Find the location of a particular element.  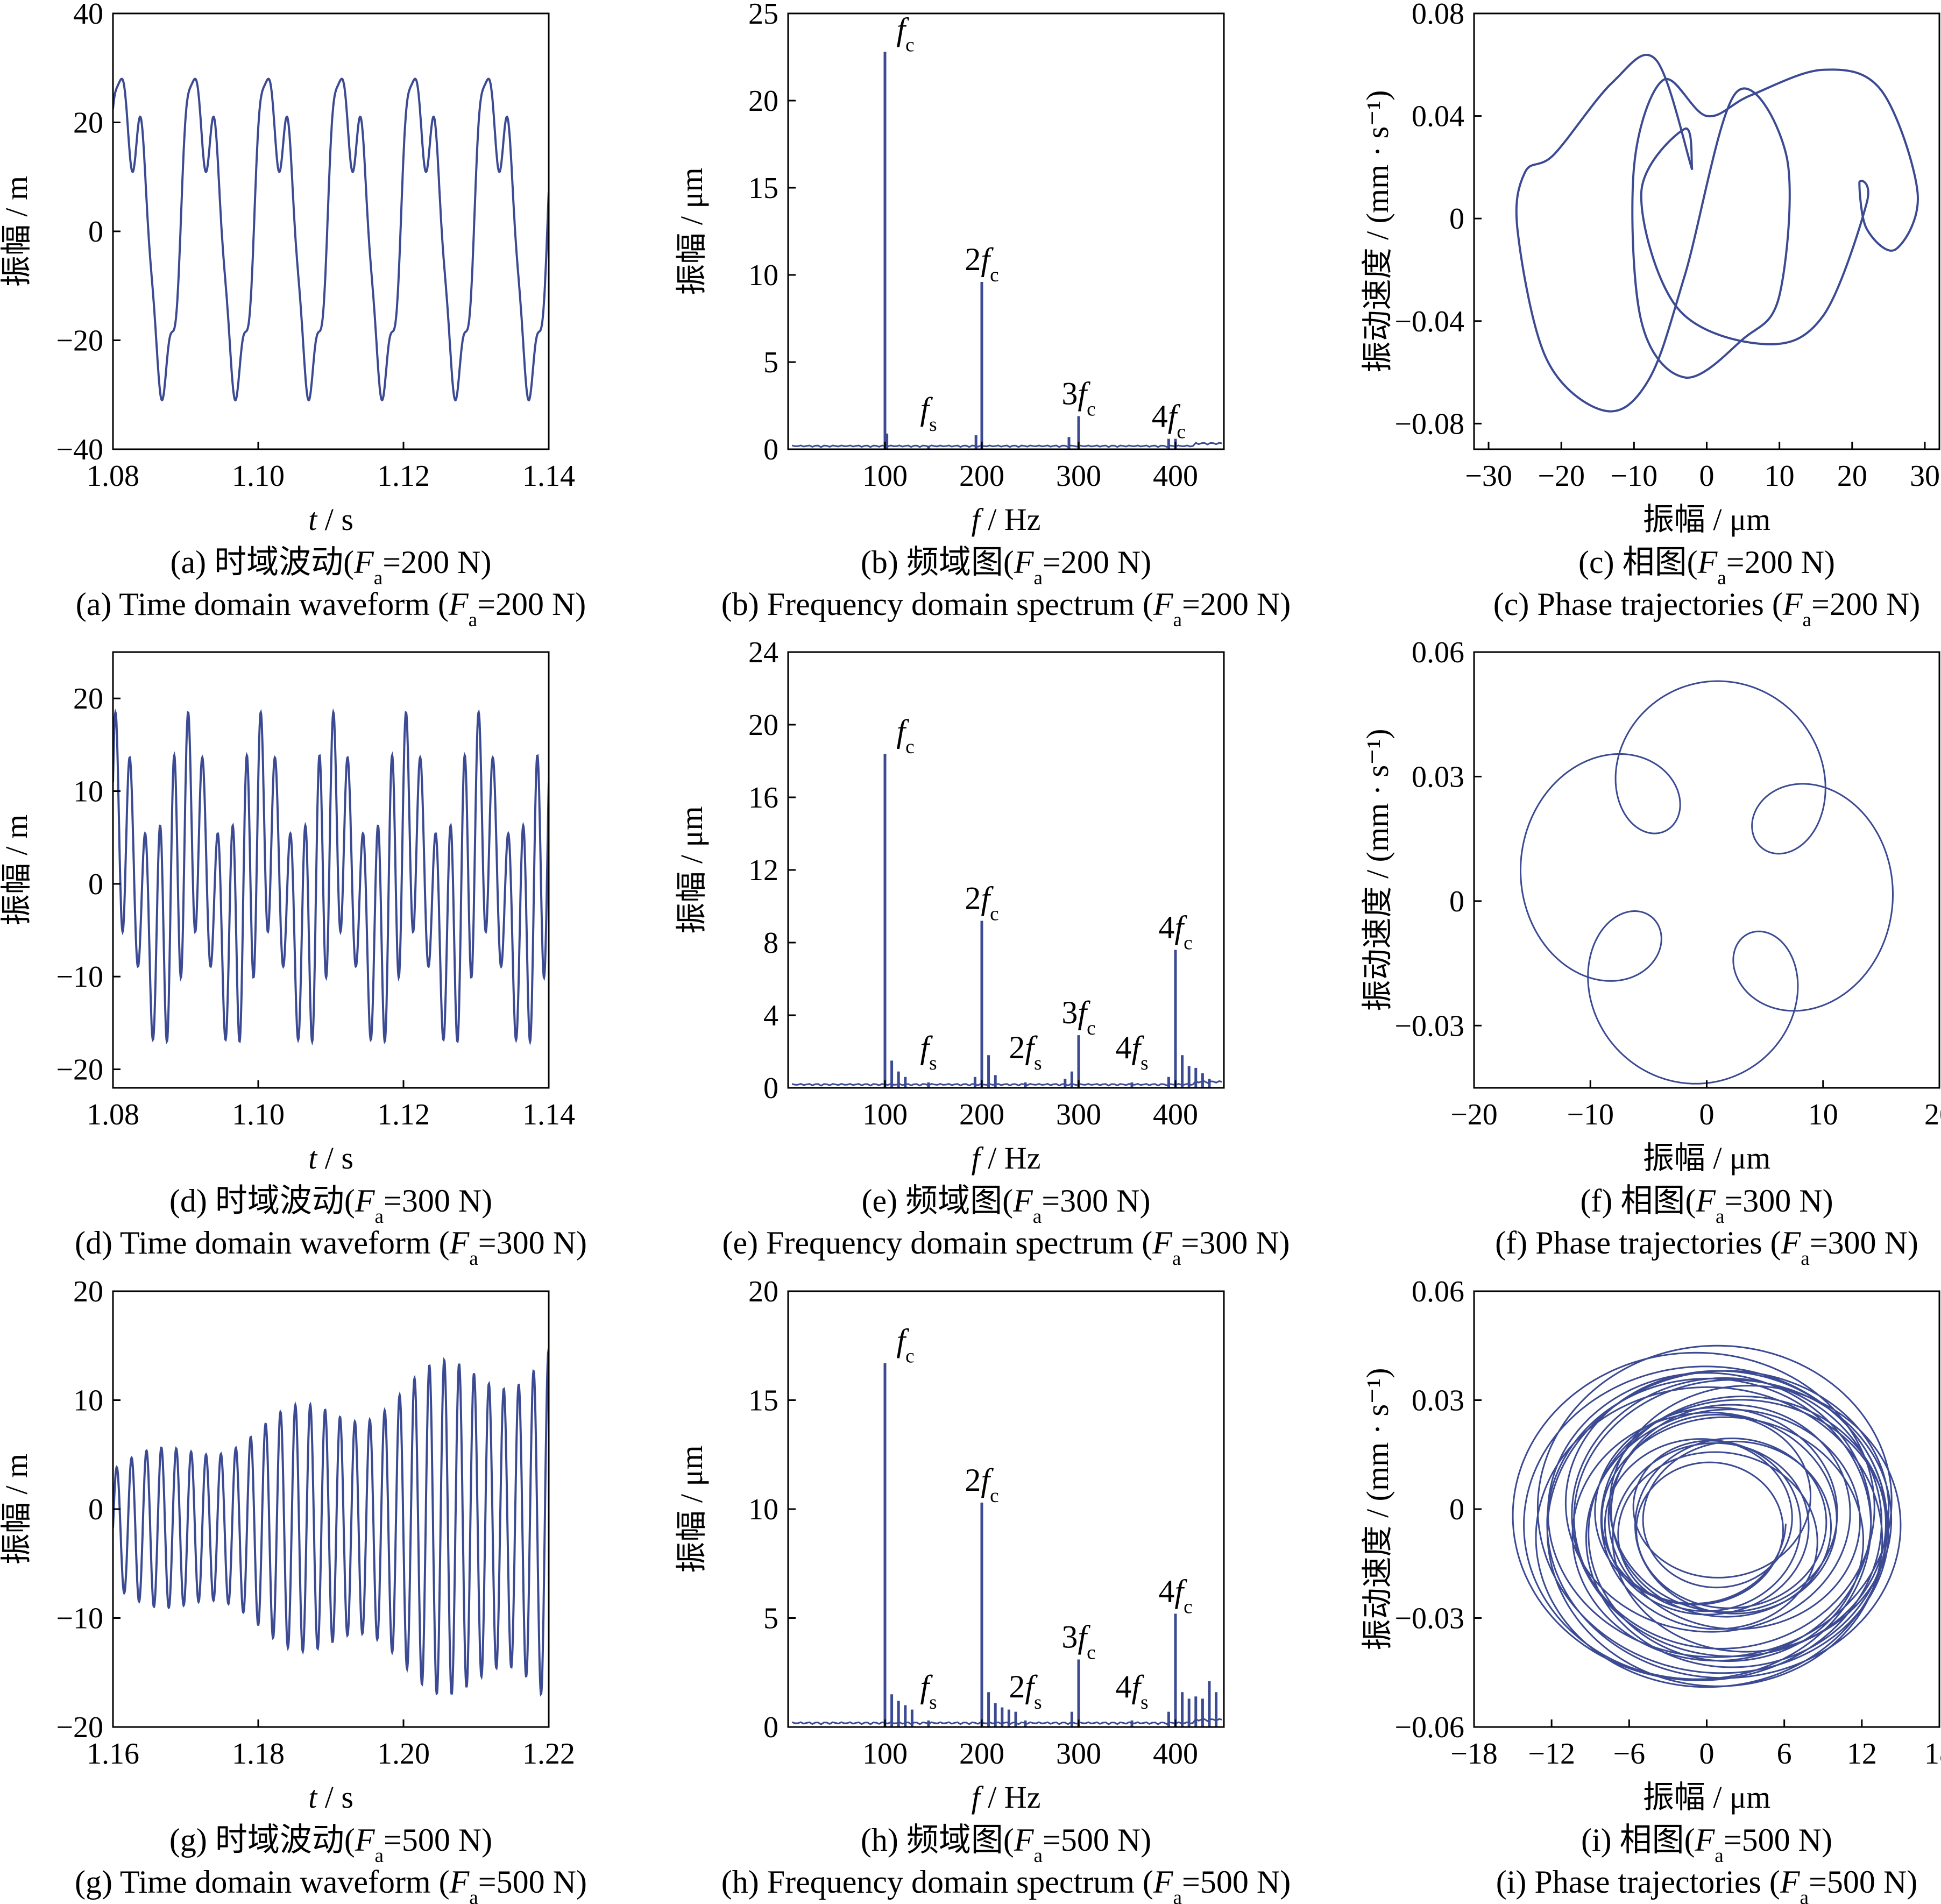

y-tick-label: 0.03 is located at coordinates (1438, 1401).